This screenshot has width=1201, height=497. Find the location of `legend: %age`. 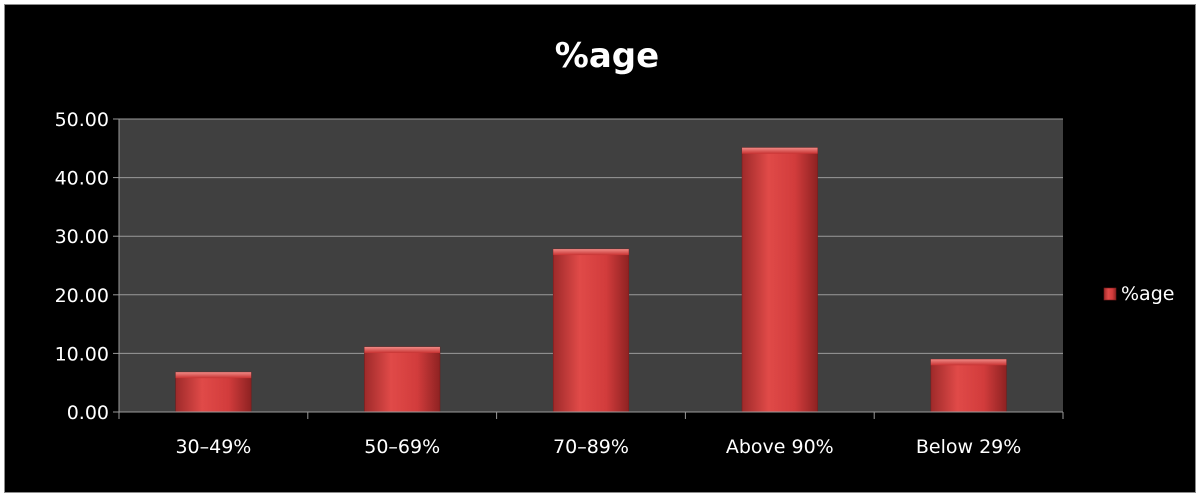

legend: %age is located at coordinates (1138, 294).